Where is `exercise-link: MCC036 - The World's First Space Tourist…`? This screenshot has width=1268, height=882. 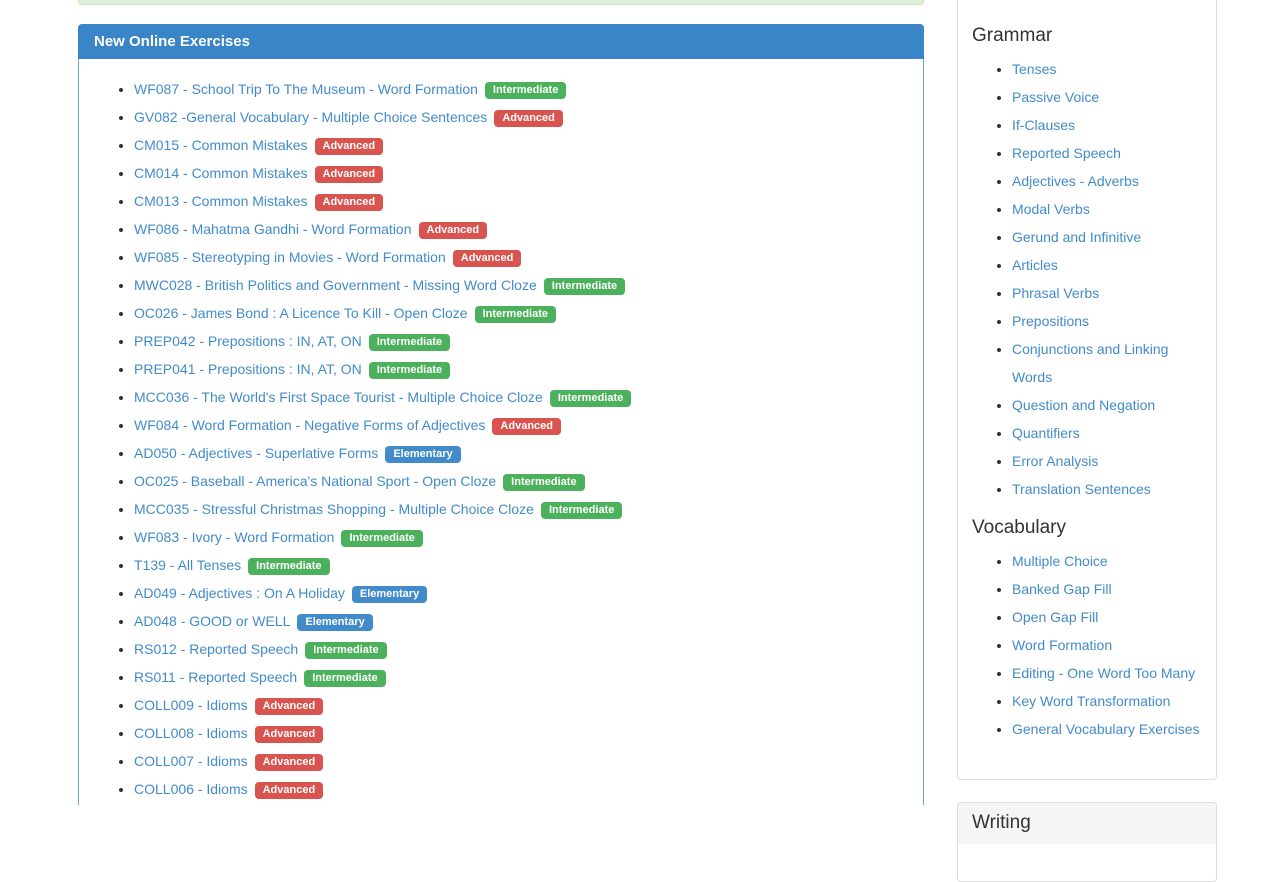
exercise-link: MCC036 - The World's First Space Tourist… is located at coordinates (338, 397).